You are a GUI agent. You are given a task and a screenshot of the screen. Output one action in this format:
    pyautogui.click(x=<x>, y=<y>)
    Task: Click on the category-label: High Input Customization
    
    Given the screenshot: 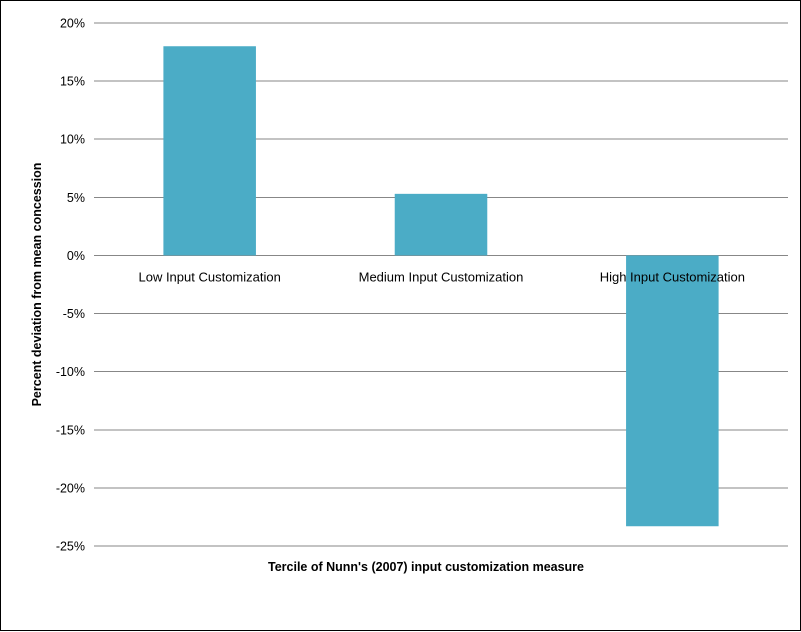 What is the action you would take?
    pyautogui.click(x=672, y=276)
    